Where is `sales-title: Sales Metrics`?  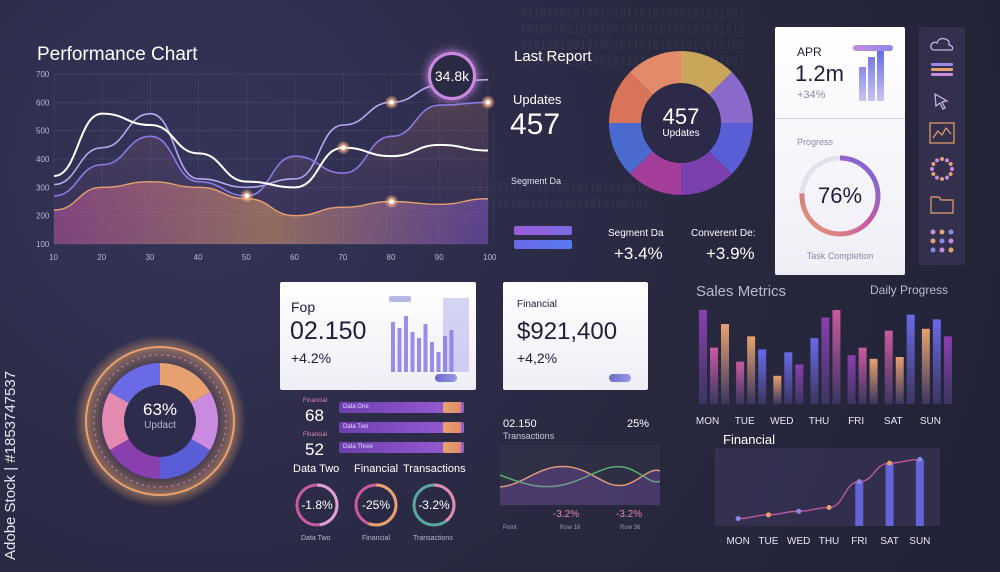
sales-title: Sales Metrics is located at coordinates (741, 291).